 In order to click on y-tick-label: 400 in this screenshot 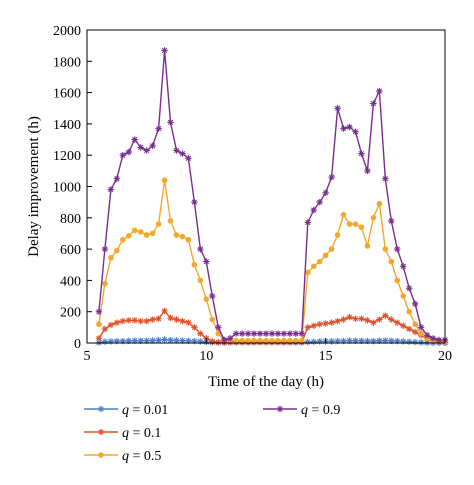, I will do `click(70, 281)`.